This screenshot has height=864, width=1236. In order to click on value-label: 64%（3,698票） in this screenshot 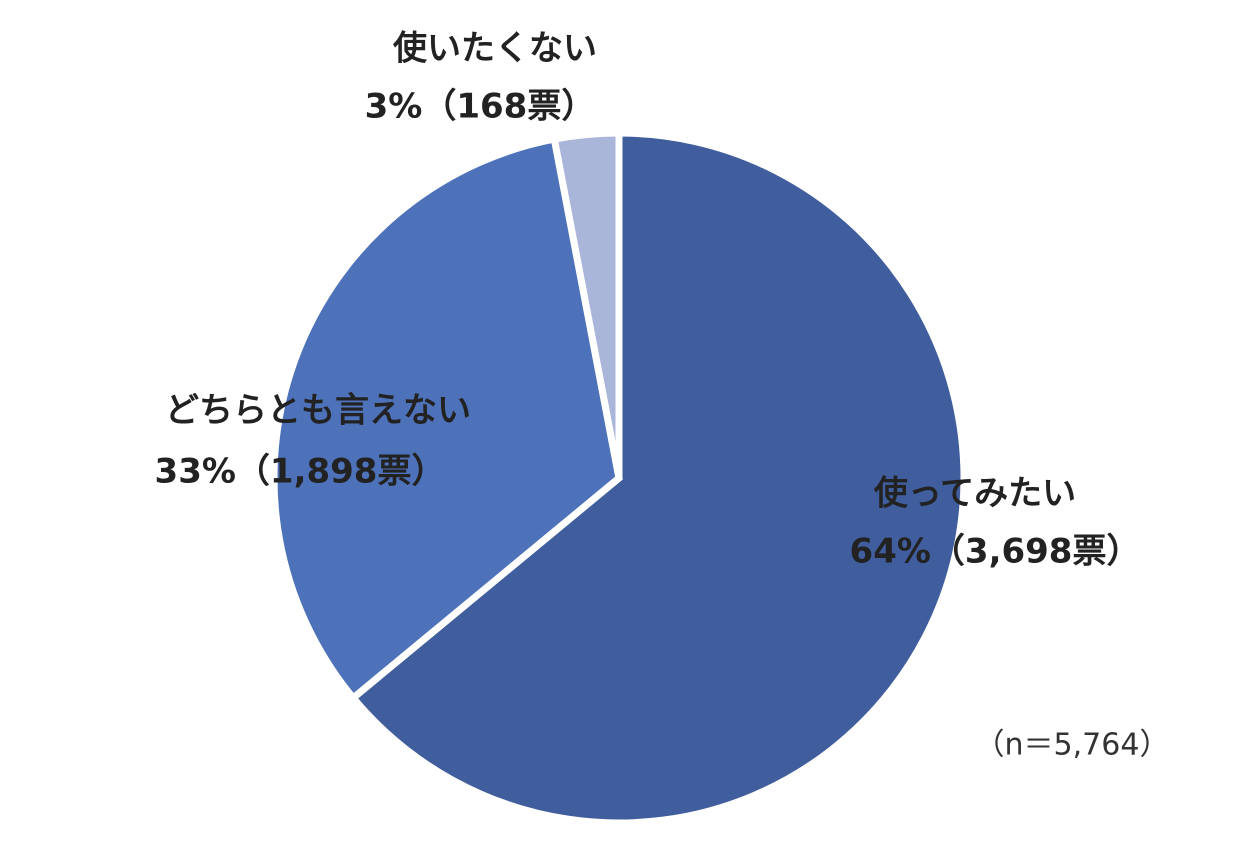, I will do `click(995, 552)`.